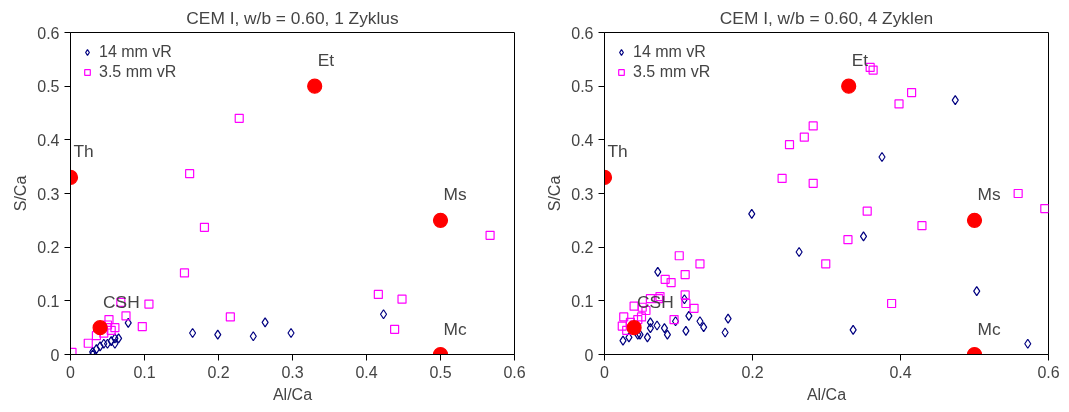 The height and width of the screenshot is (412, 1069). Describe the element at coordinates (293, 17) in the screenshot. I see `chart-title: CEM I, w/b = 0.60, 1 Zyklus` at that location.